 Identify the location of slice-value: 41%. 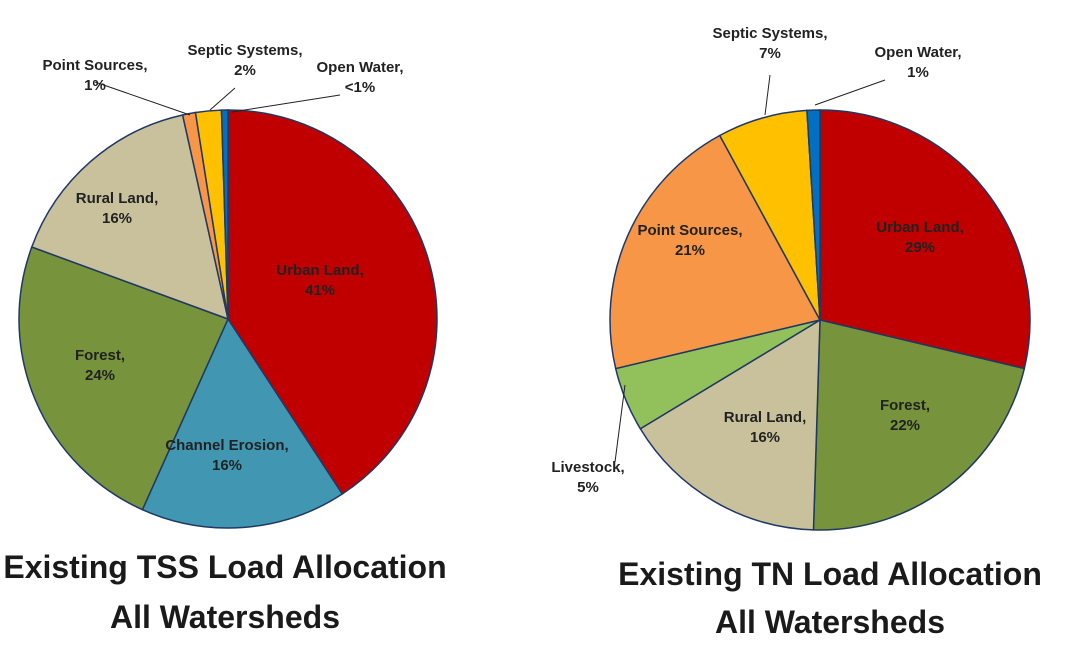
(320, 290).